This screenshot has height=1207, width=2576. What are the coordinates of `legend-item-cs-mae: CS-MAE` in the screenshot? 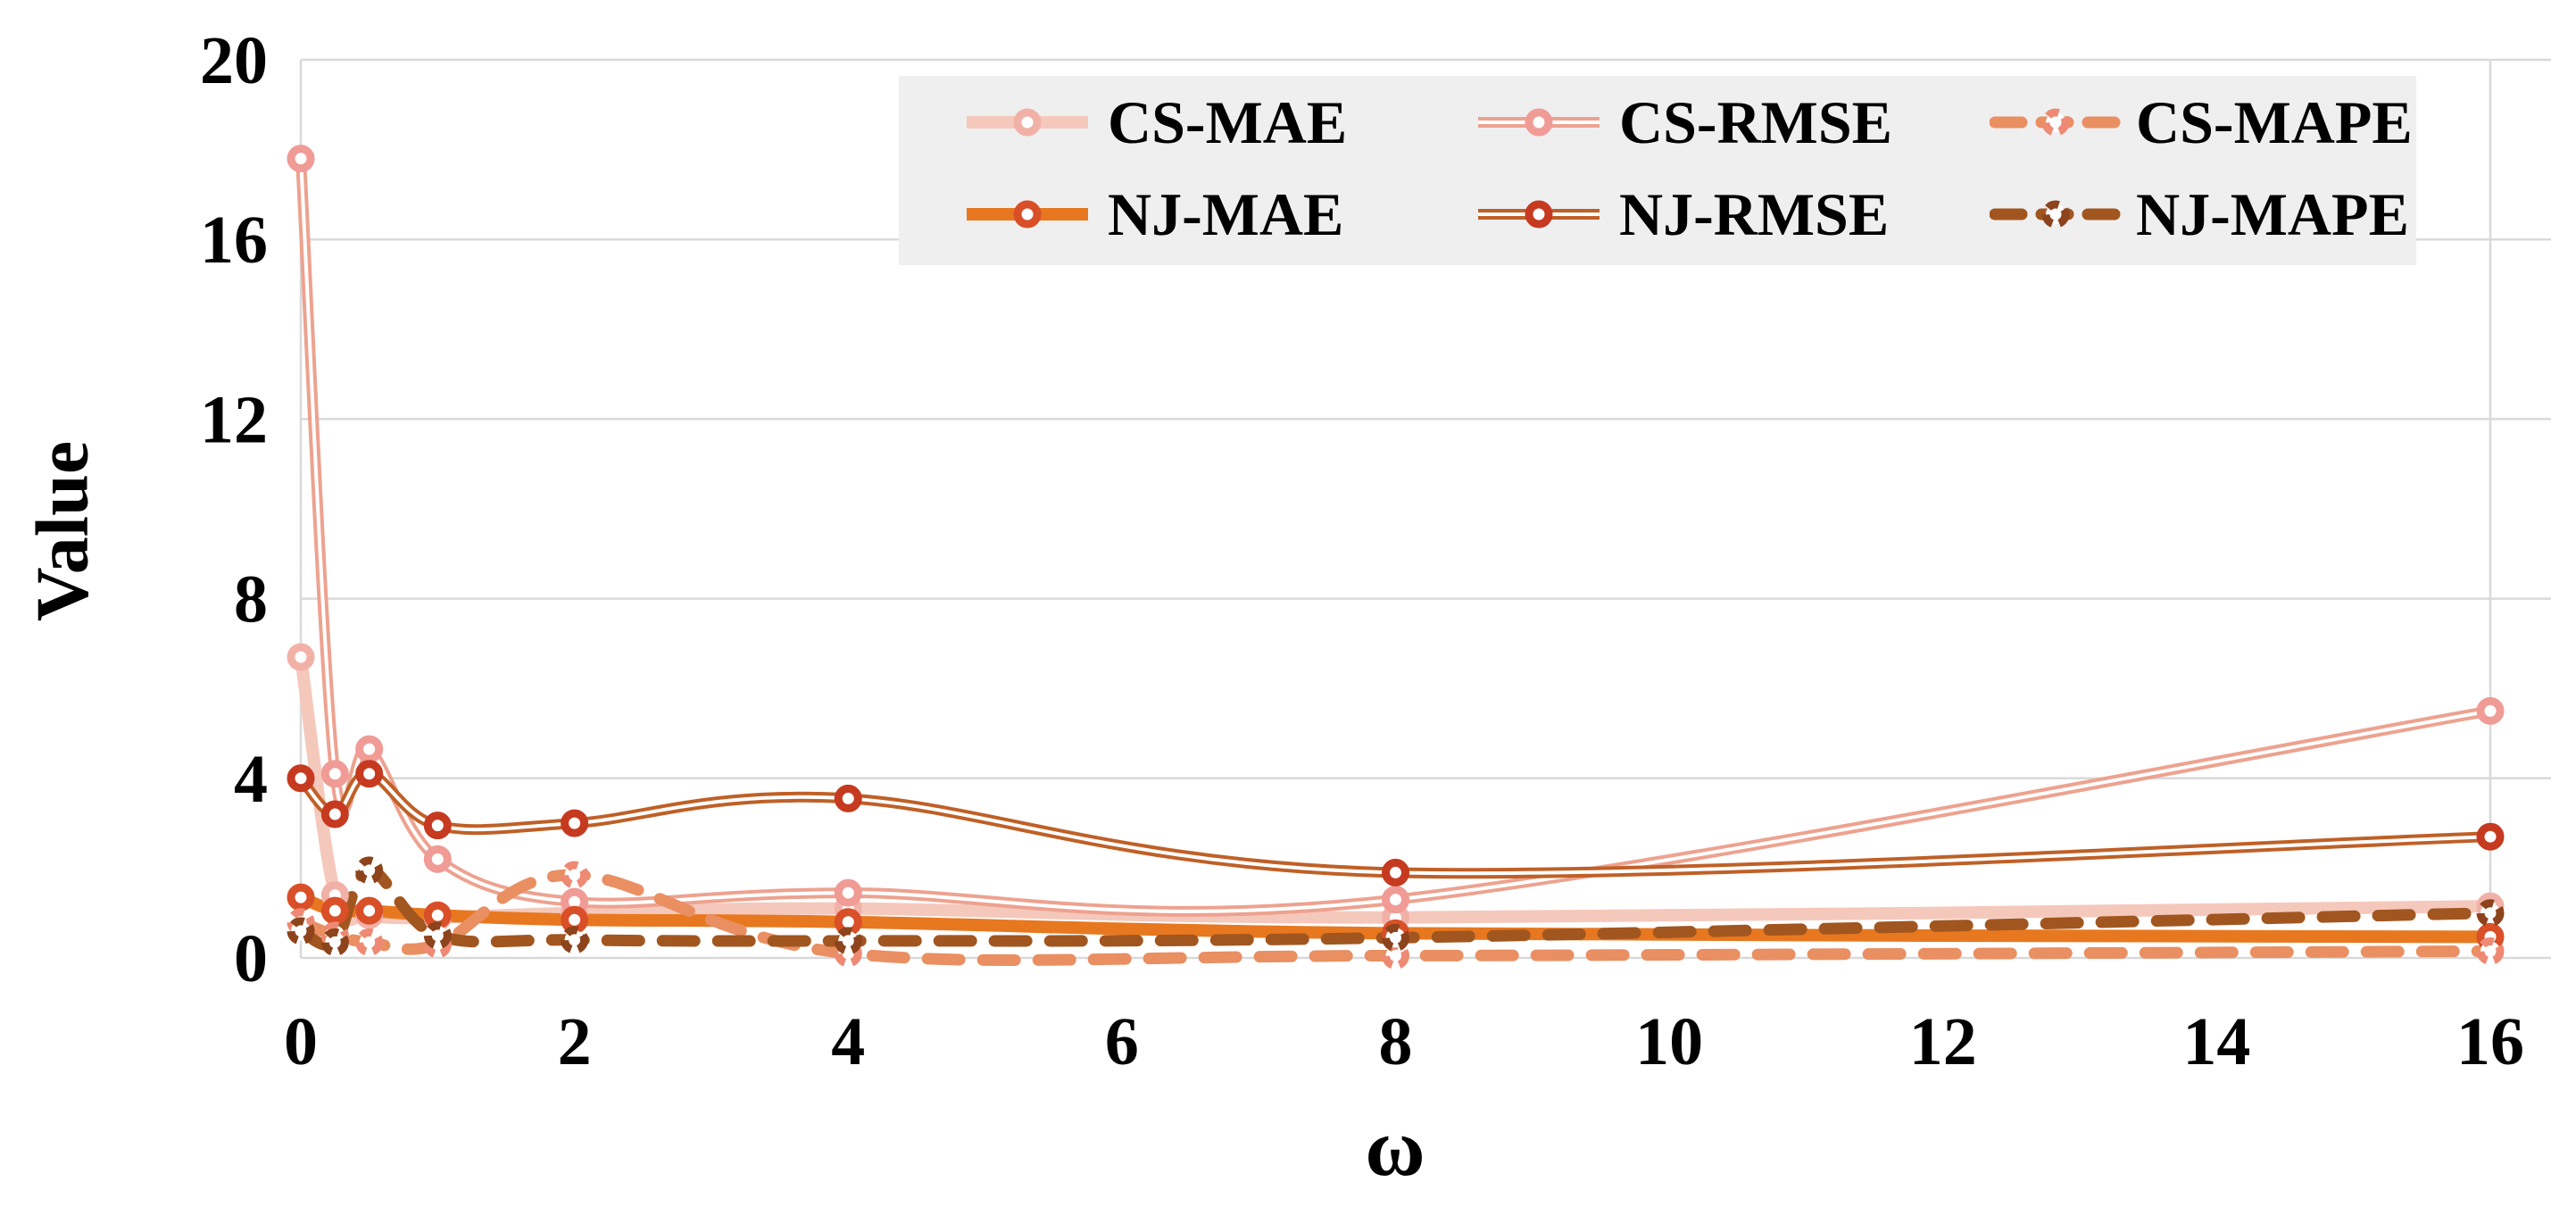 It's located at (1154, 122).